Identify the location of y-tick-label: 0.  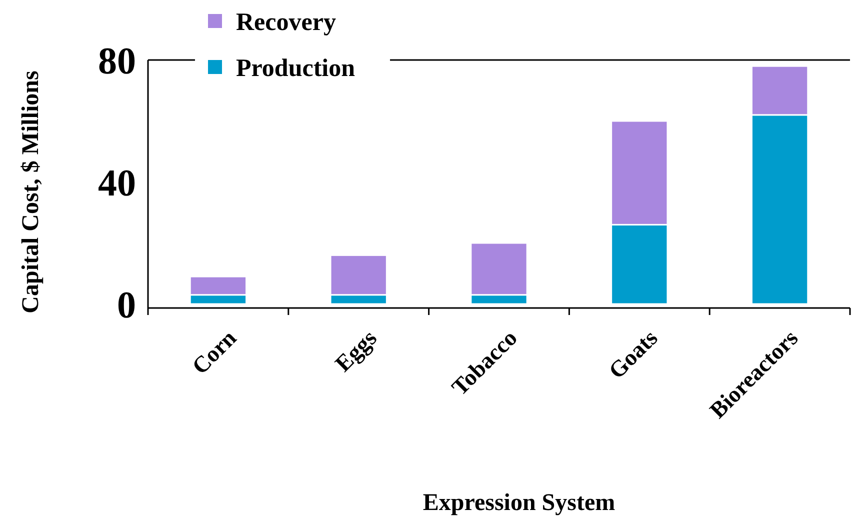
(126, 305).